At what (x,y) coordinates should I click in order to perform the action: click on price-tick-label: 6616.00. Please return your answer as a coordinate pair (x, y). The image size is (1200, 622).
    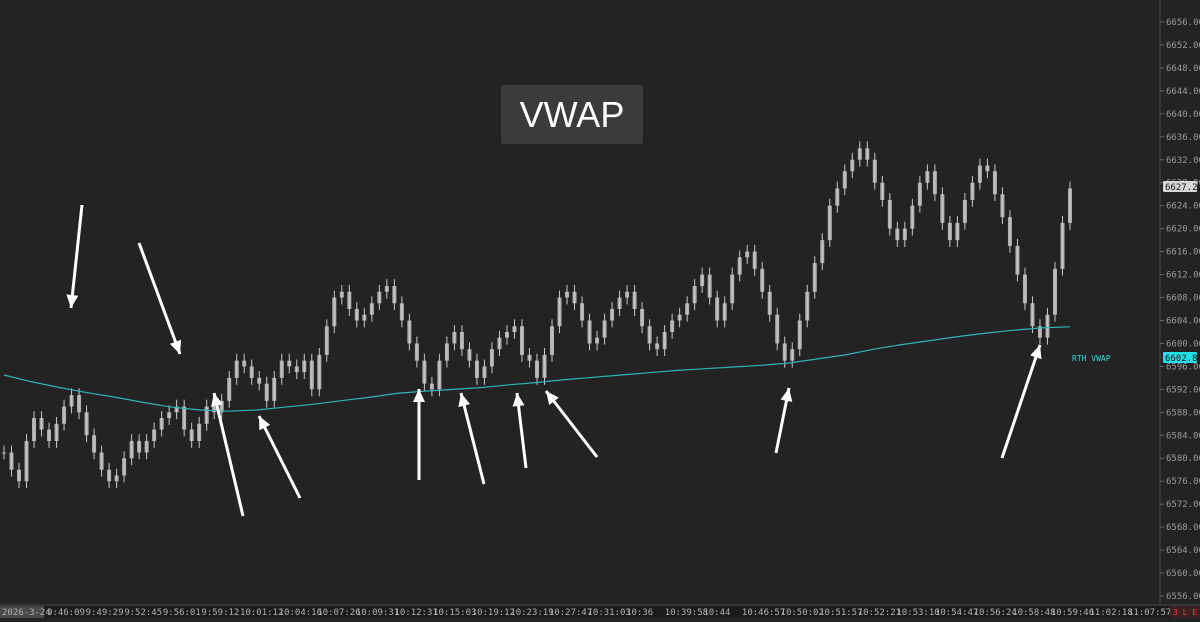
    Looking at the image, I should click on (1183, 253).